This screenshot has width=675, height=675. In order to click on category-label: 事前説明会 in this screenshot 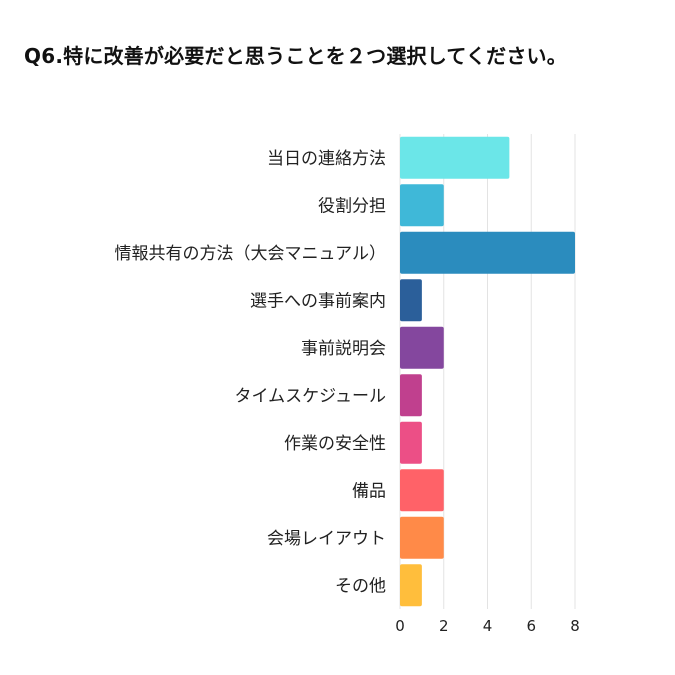, I will do `click(343, 349)`.